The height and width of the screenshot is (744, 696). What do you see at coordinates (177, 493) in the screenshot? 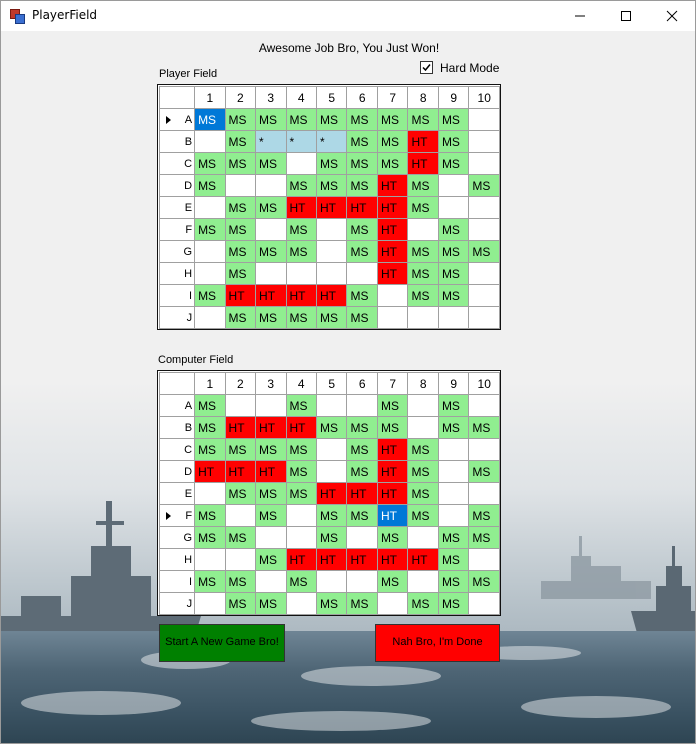
I see `row-header: E` at bounding box center [177, 493].